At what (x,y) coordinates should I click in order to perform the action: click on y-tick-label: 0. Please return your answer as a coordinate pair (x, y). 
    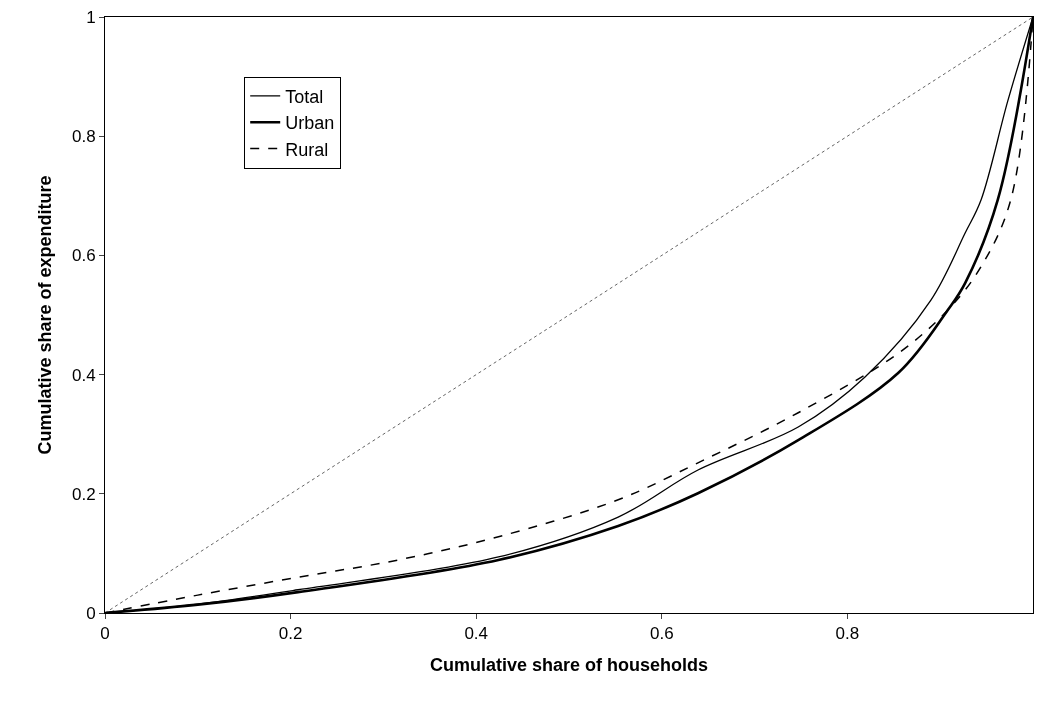
    Looking at the image, I should click on (91, 613).